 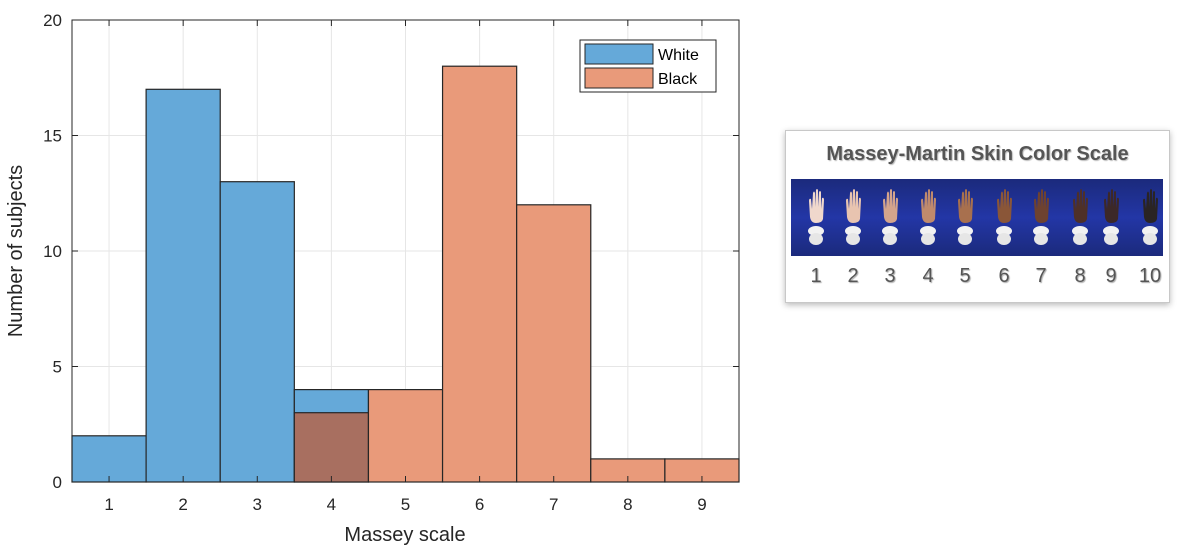 I want to click on legend-swatch-white, so click(x=619, y=54).